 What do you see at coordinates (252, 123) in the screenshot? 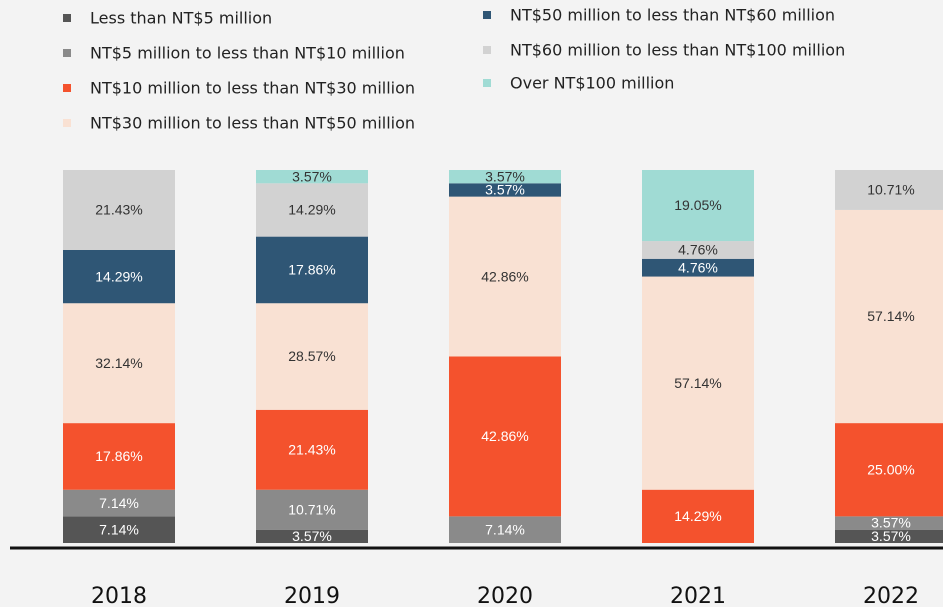
I see `legend-label: NT$30 million to less than NT$50 million` at bounding box center [252, 123].